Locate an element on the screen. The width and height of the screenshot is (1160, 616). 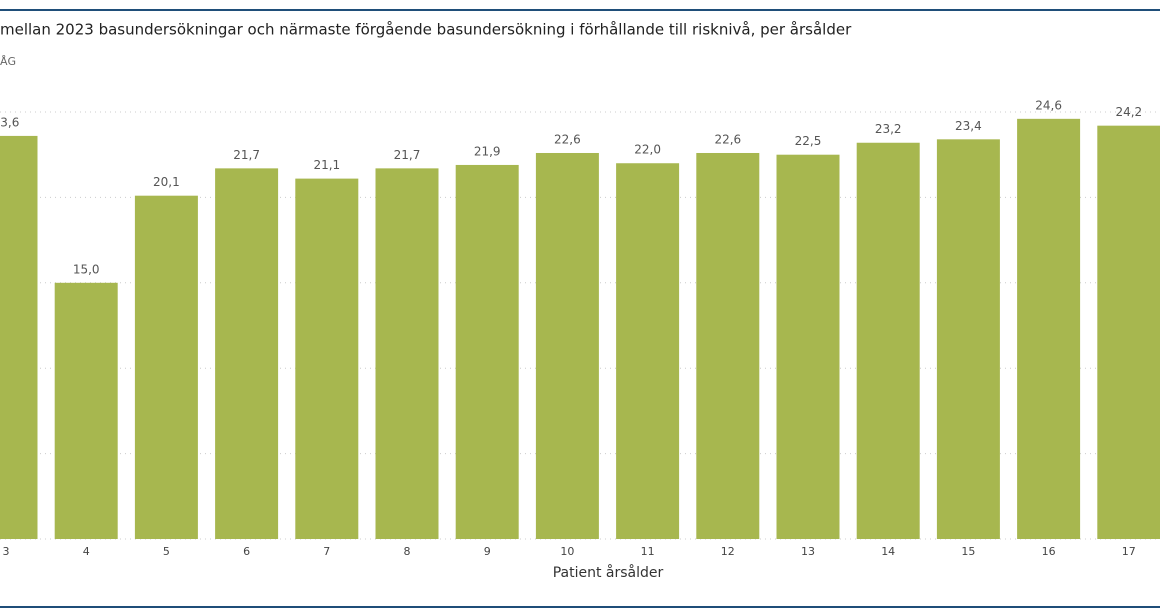
x-tick-label: 11 is located at coordinates (648, 551).